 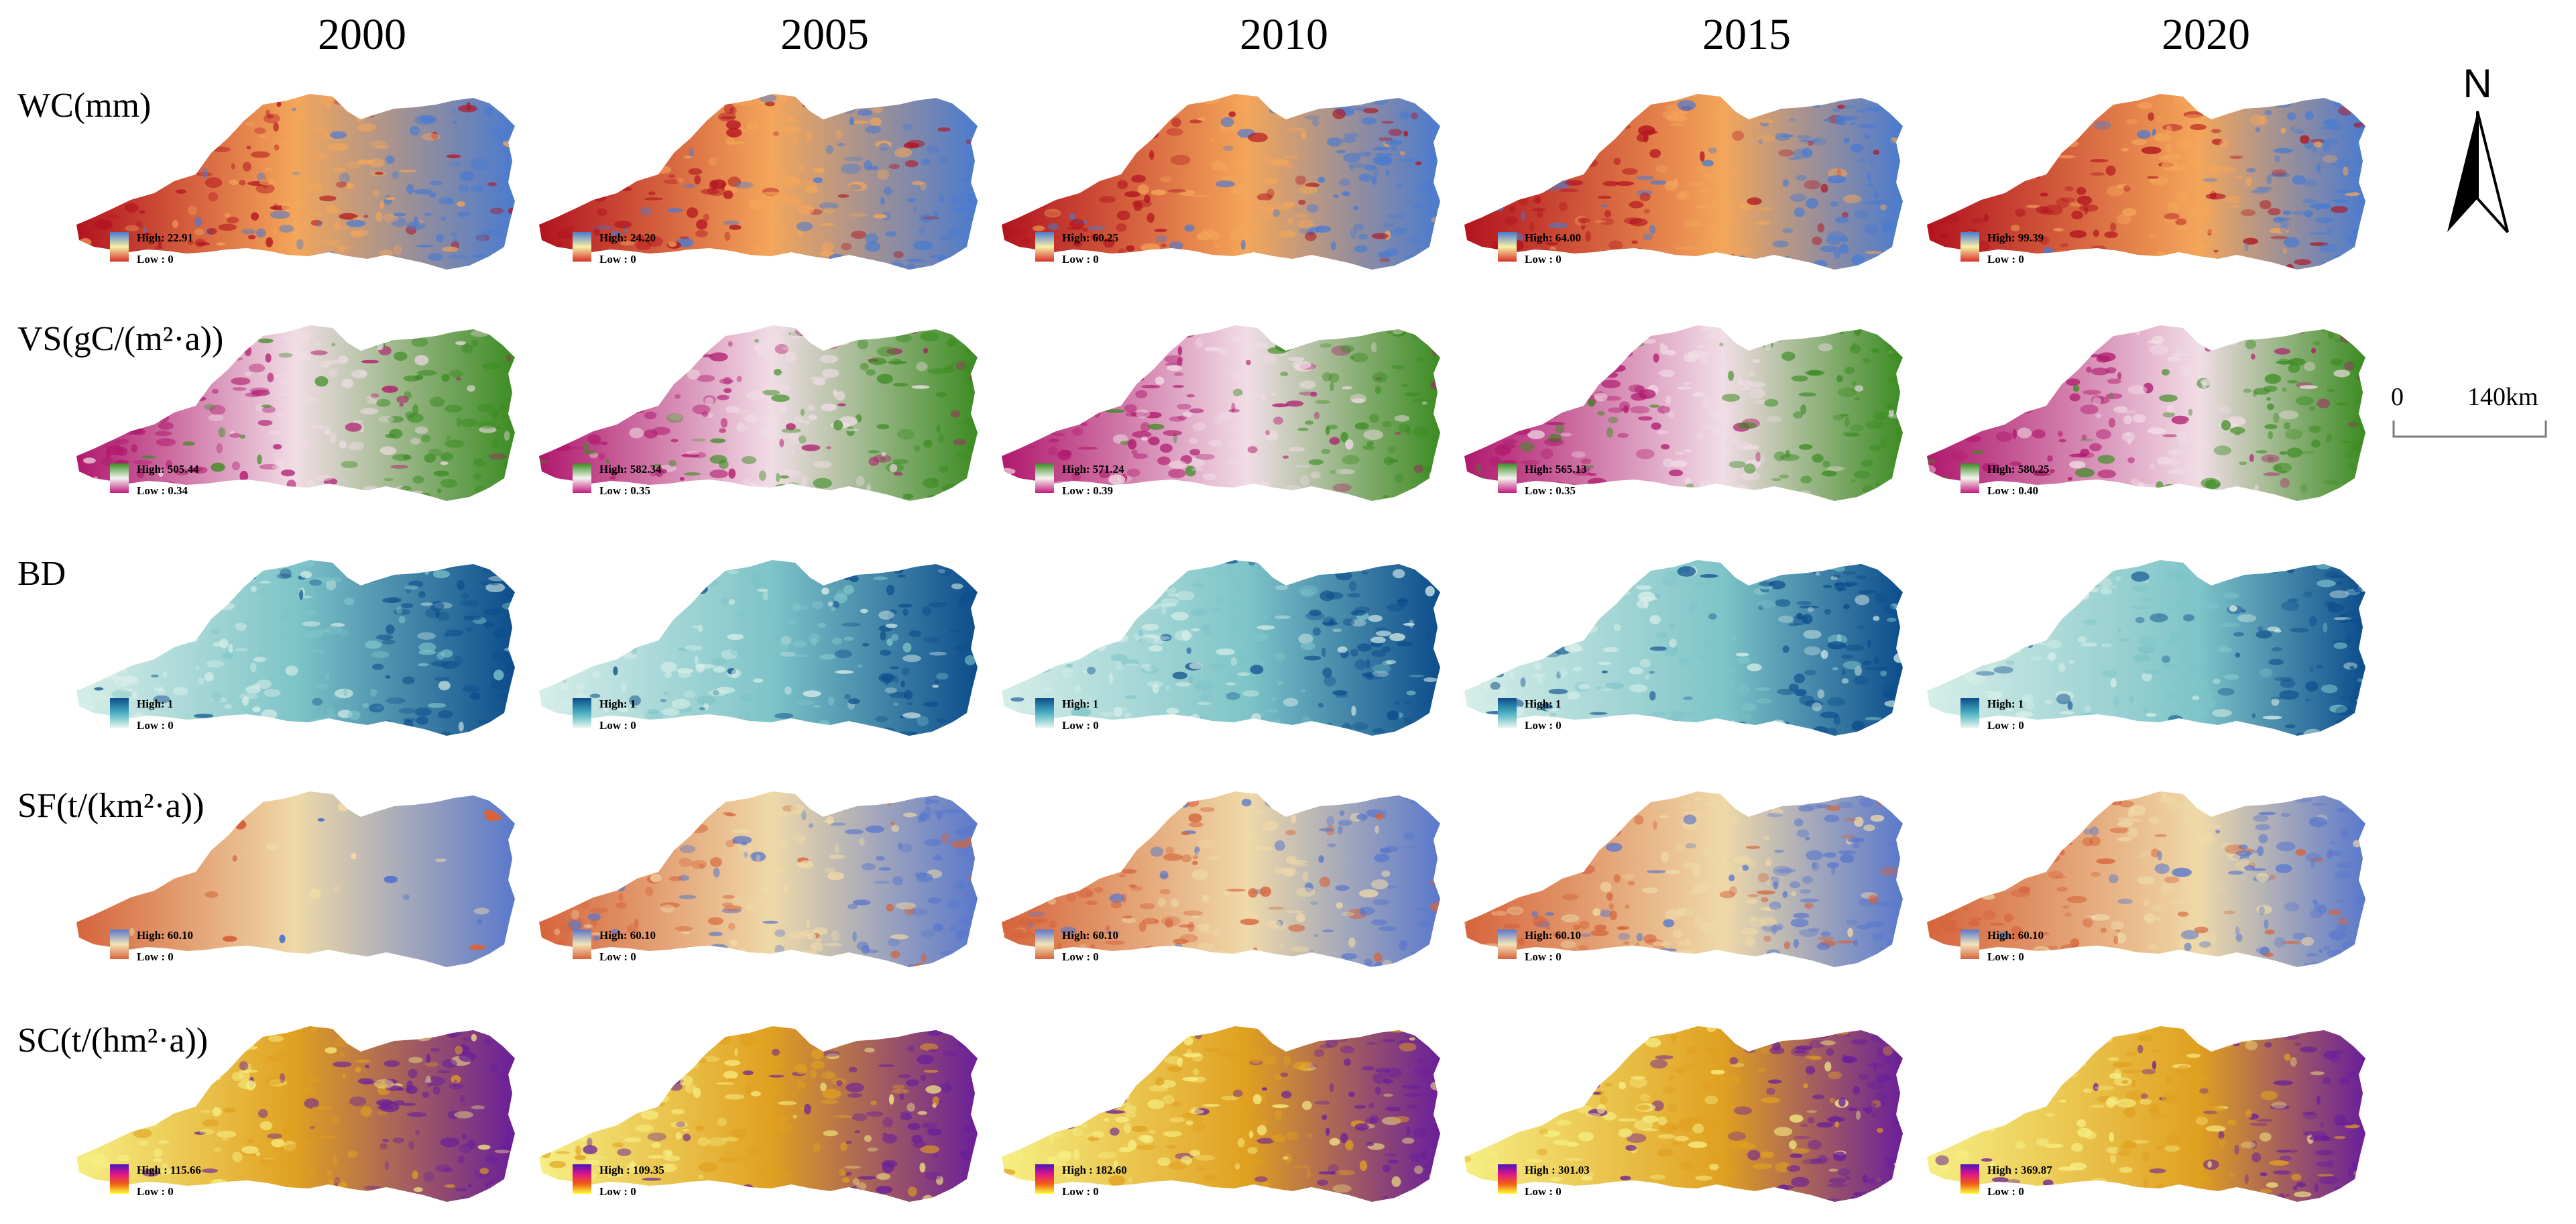 What do you see at coordinates (162, 490) in the screenshot?
I see `legend-low-label: Low : 0.34` at bounding box center [162, 490].